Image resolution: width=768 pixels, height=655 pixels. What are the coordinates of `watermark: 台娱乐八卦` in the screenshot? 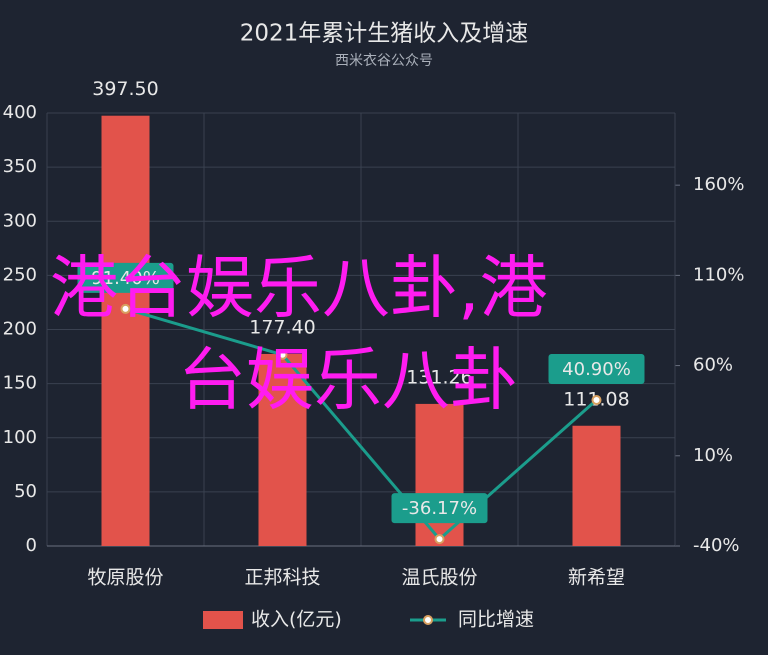 It's located at (348, 381).